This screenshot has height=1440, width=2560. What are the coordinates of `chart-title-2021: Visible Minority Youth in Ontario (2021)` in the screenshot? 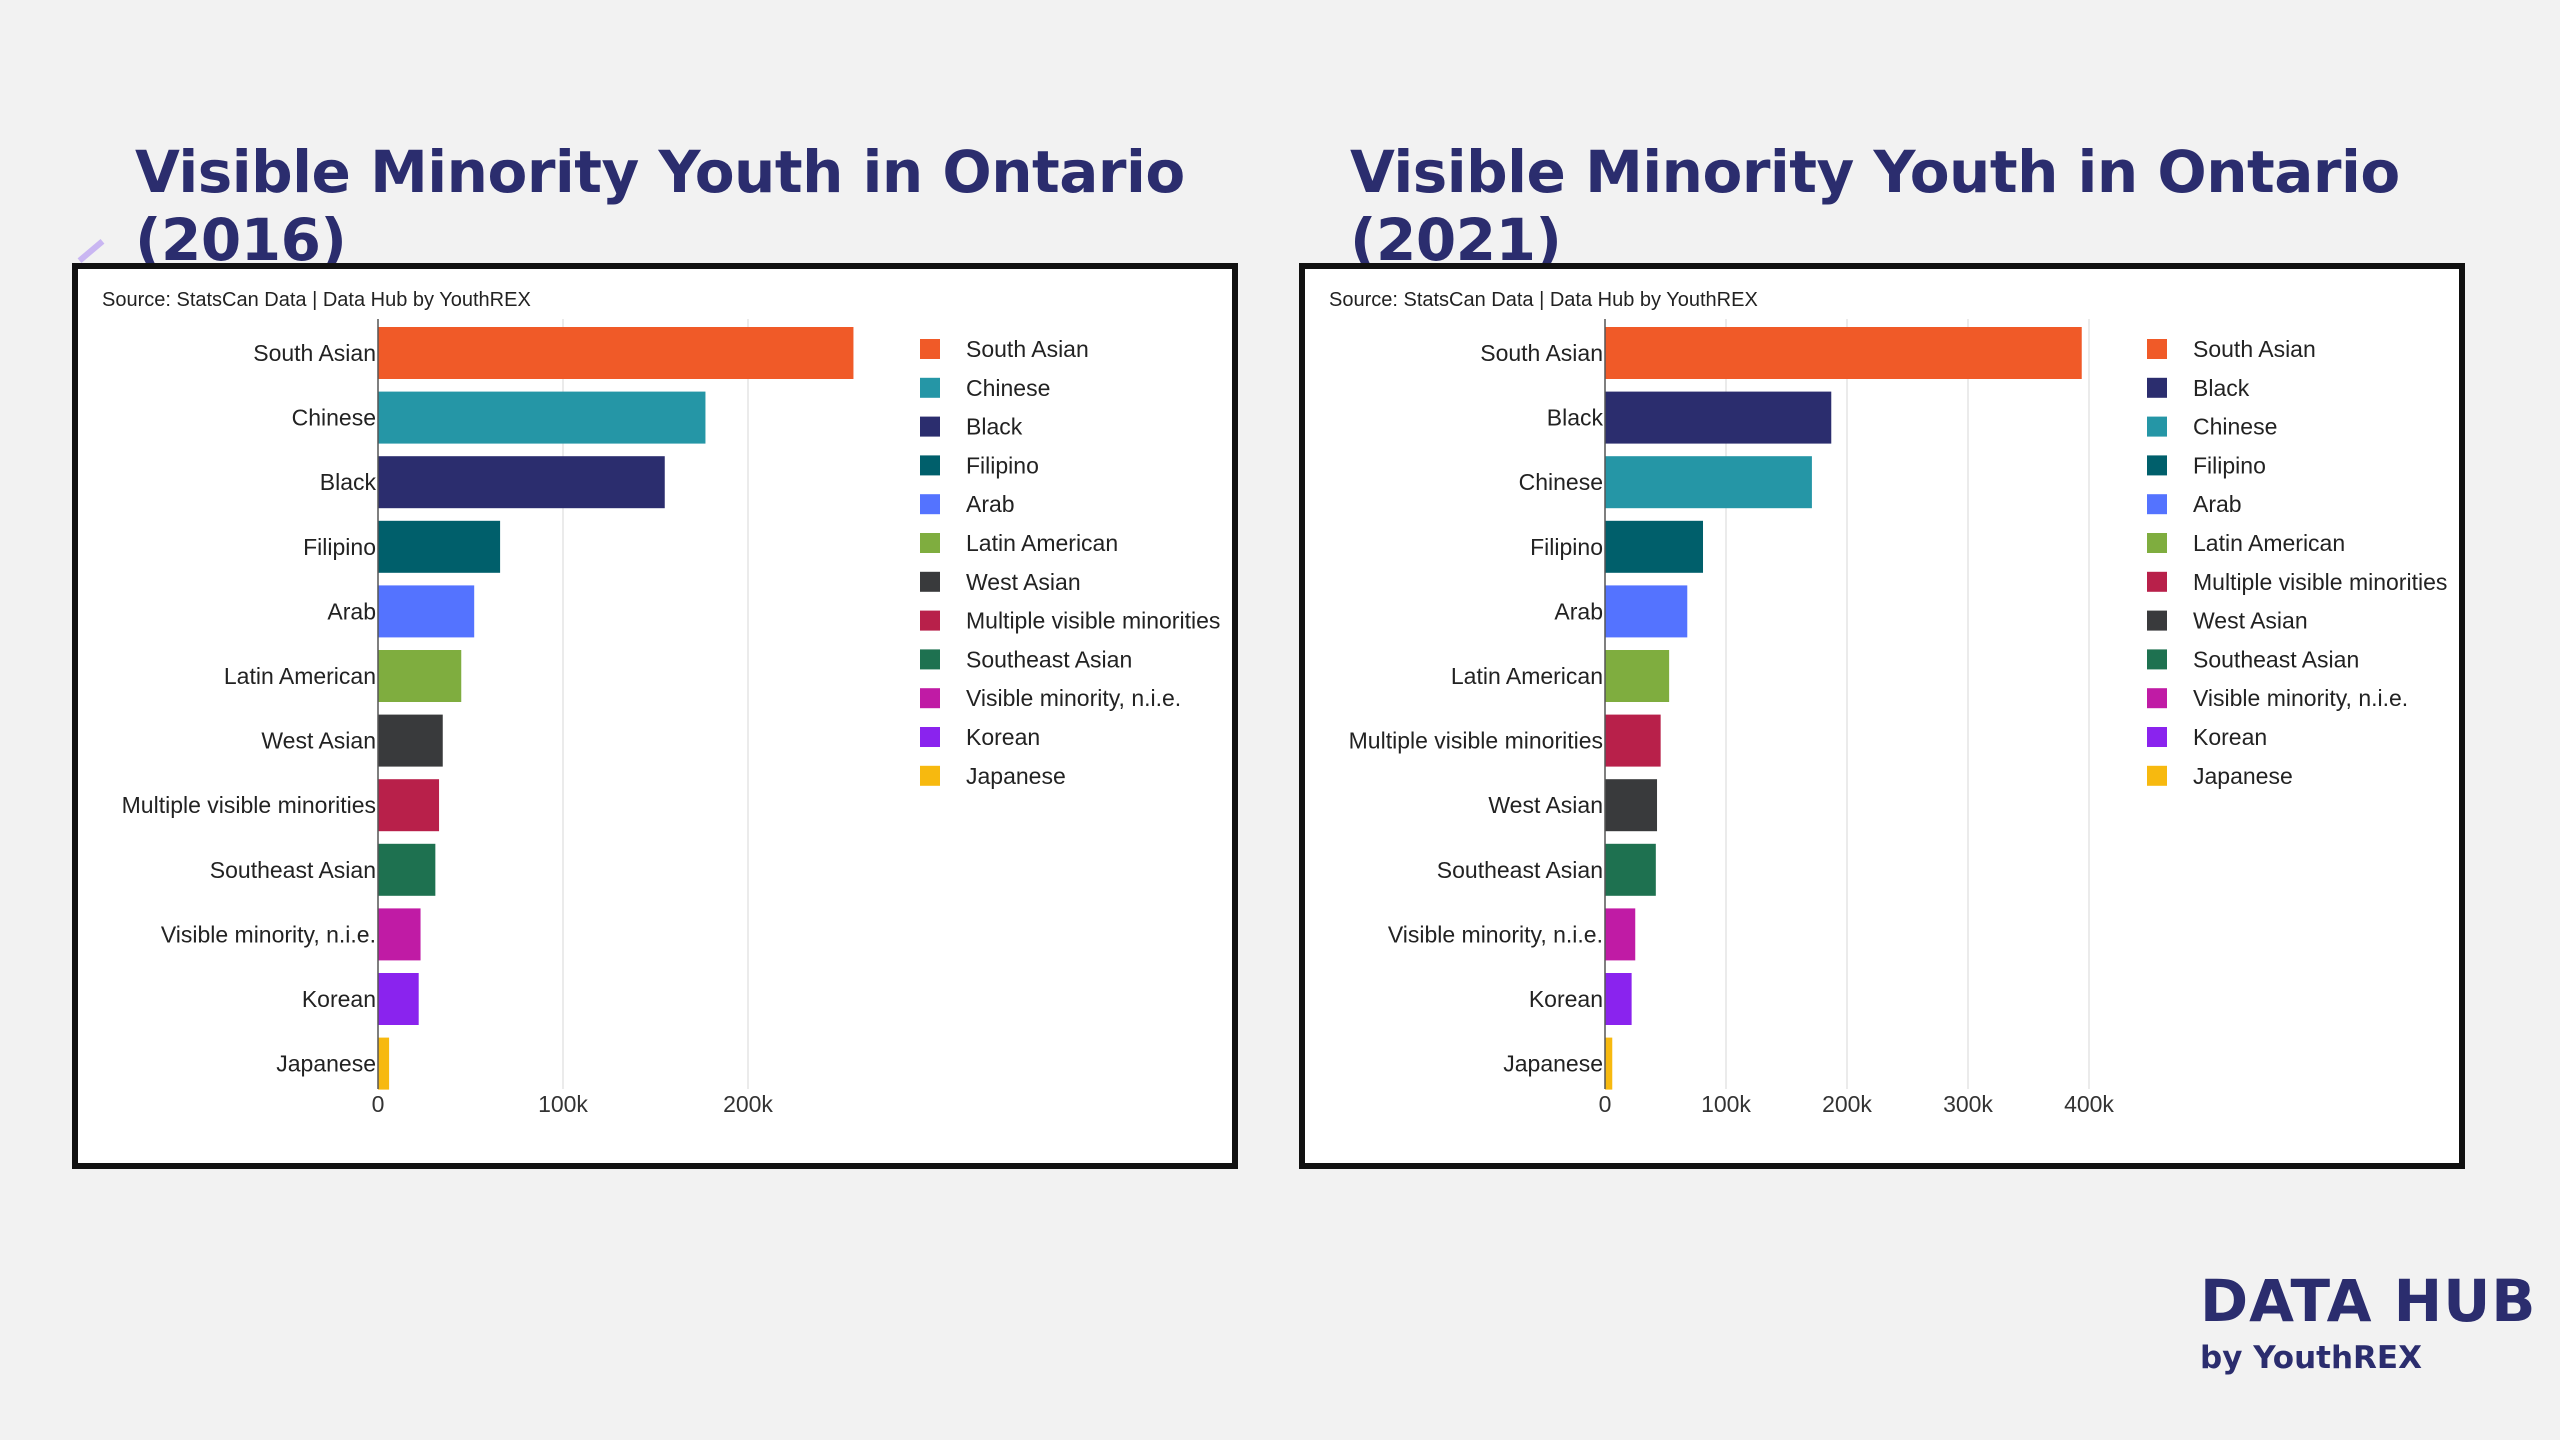 It's located at (1875, 206).